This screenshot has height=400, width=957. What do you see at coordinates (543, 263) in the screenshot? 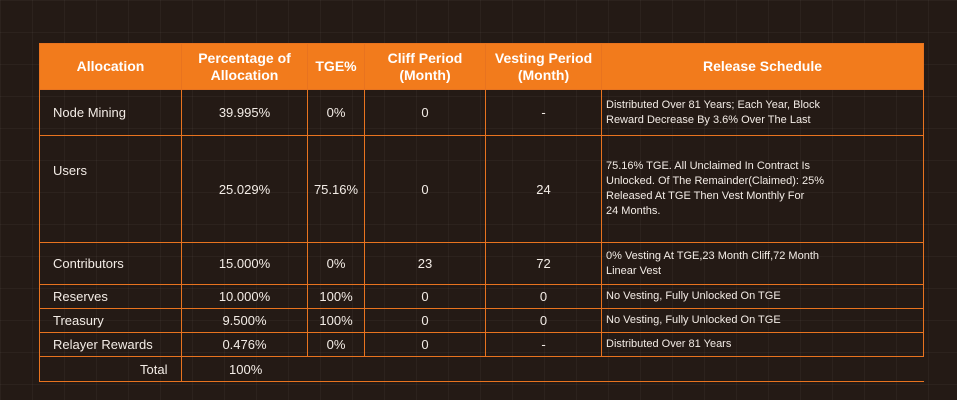
I see `cell-vesting: 72` at bounding box center [543, 263].